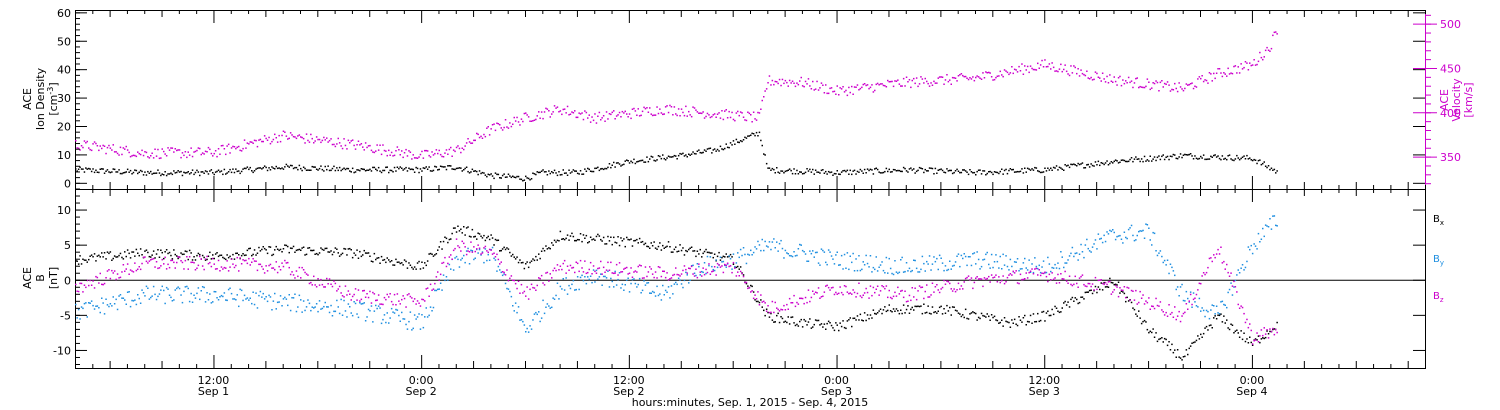 This screenshot has width=1500, height=410. I want to click on density-tick-label: 20, so click(64, 126).